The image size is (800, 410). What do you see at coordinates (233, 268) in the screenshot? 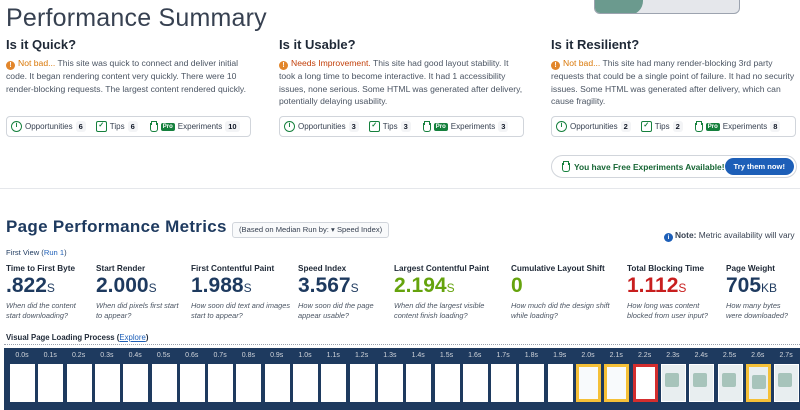
I see `metric-label: First Contentful Paint` at bounding box center [233, 268].